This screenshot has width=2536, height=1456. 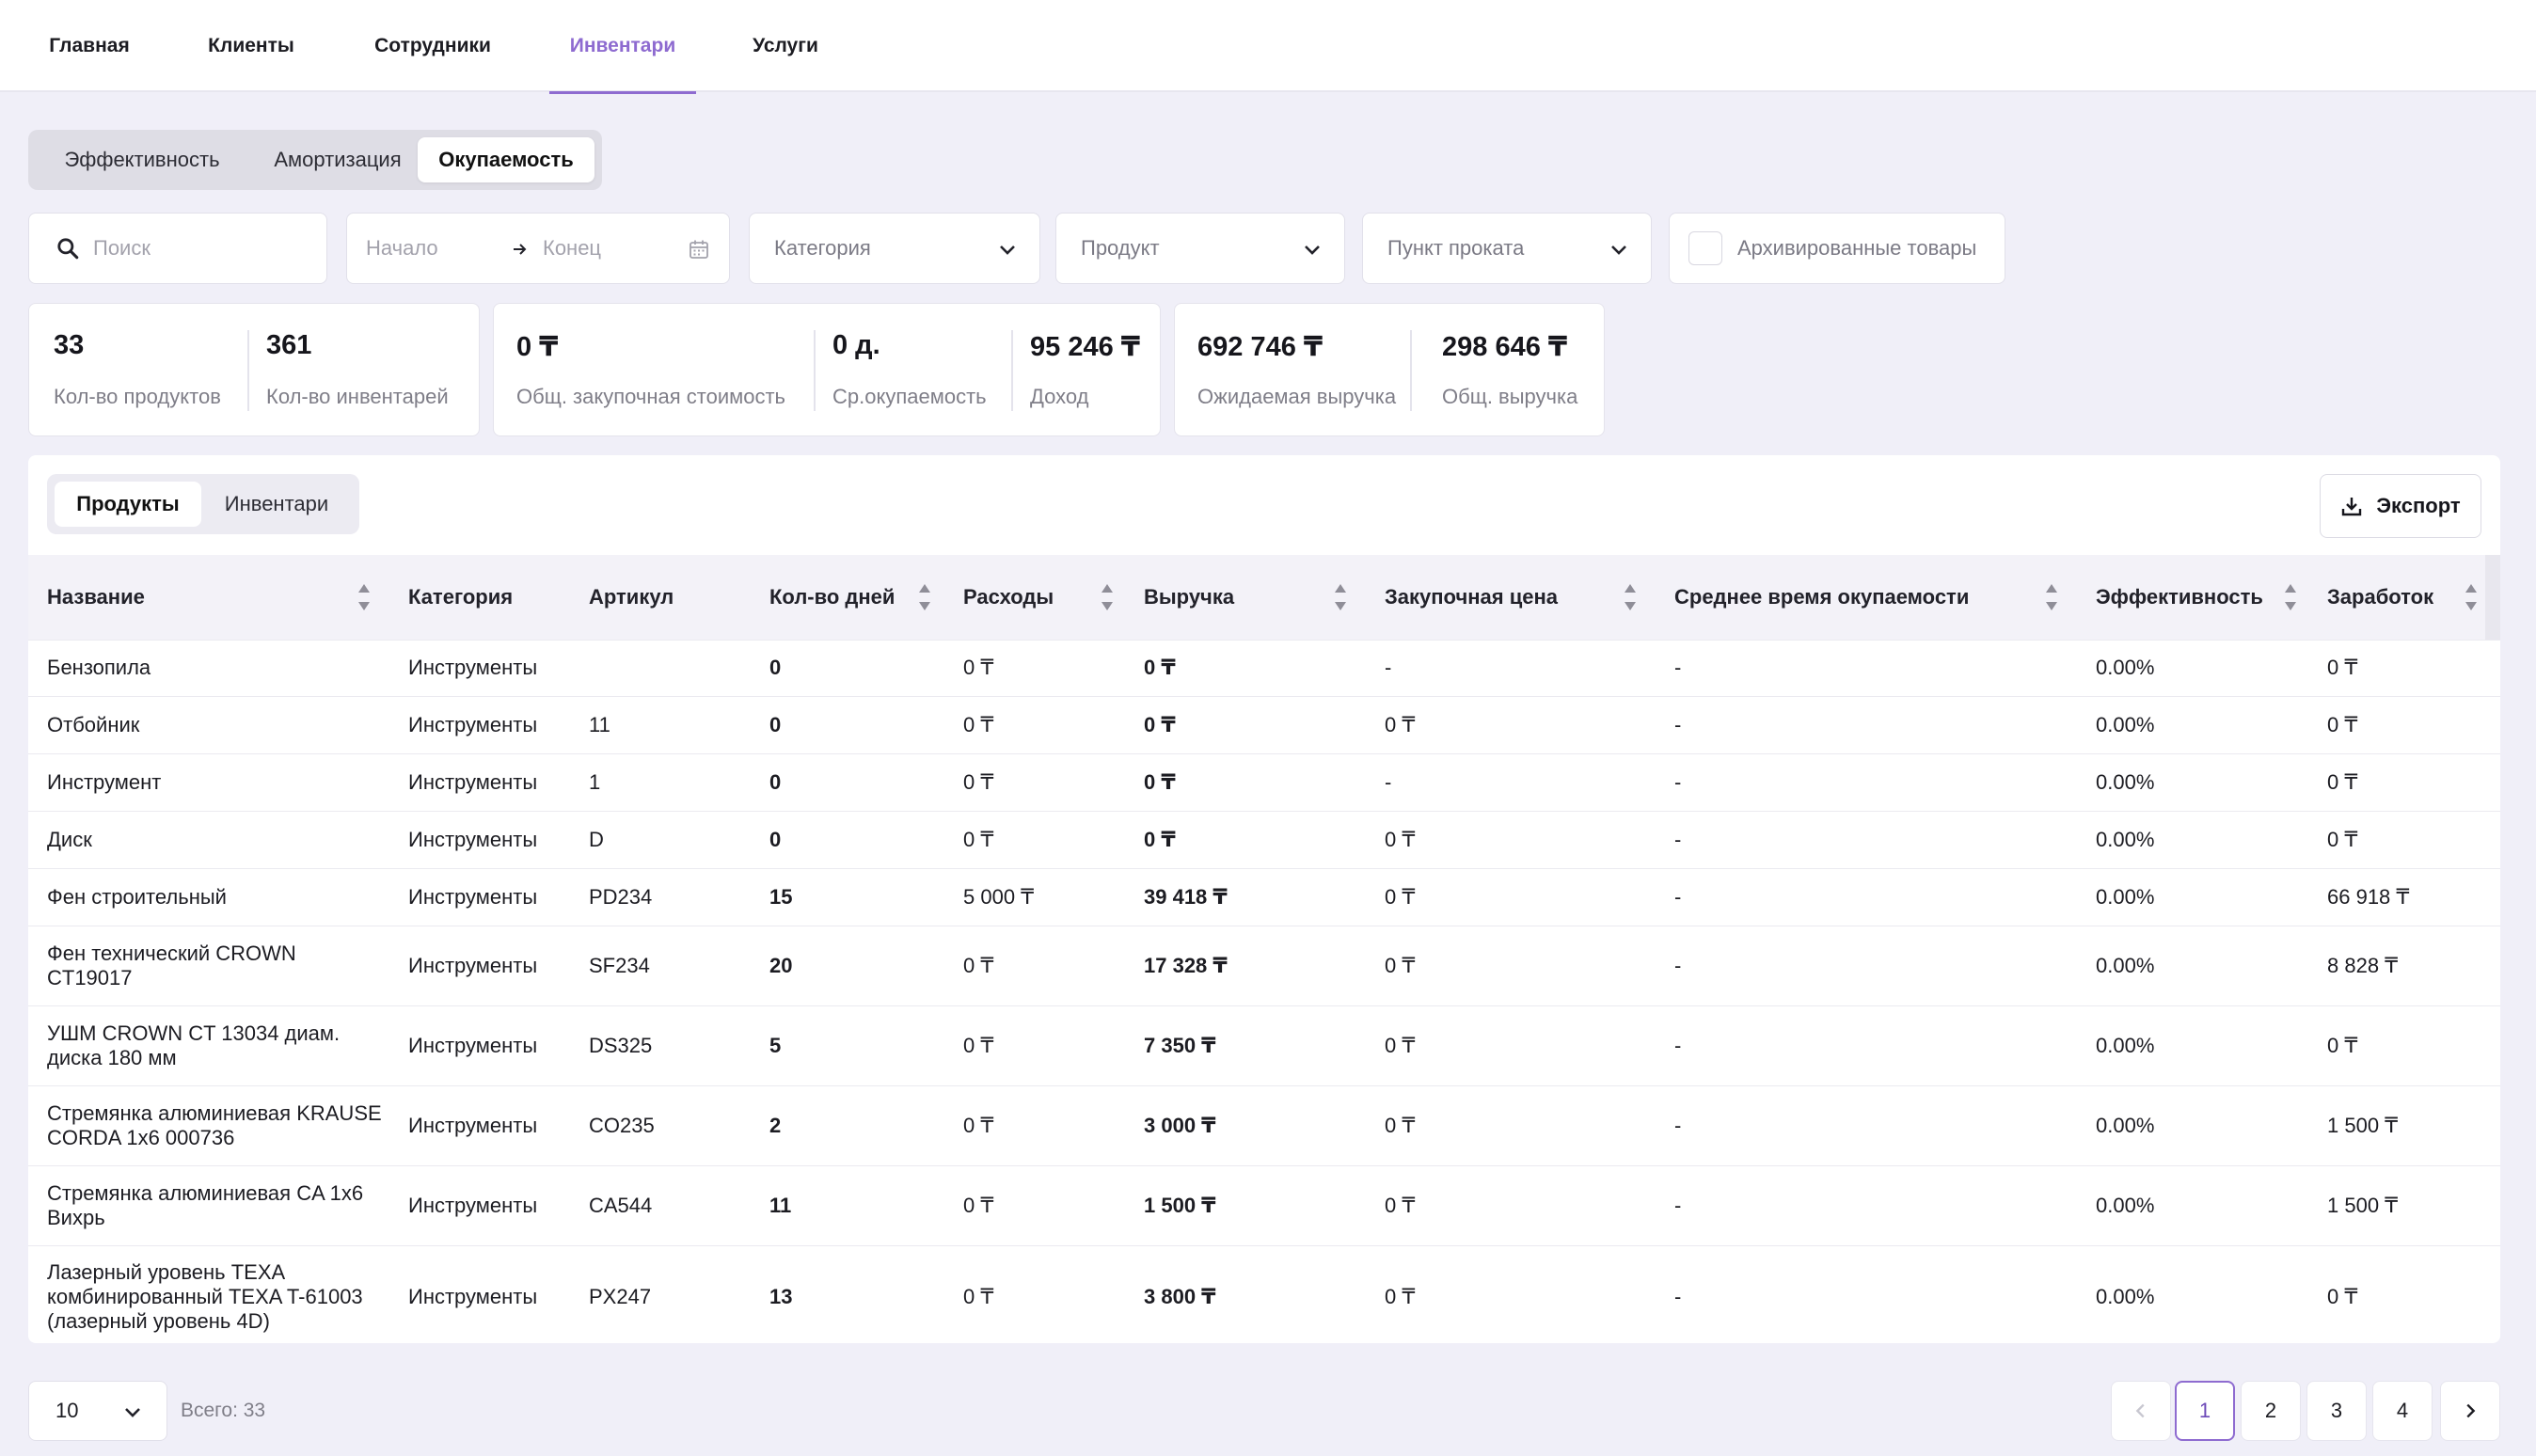 I want to click on page-button-2: 2, so click(x=2271, y=1411).